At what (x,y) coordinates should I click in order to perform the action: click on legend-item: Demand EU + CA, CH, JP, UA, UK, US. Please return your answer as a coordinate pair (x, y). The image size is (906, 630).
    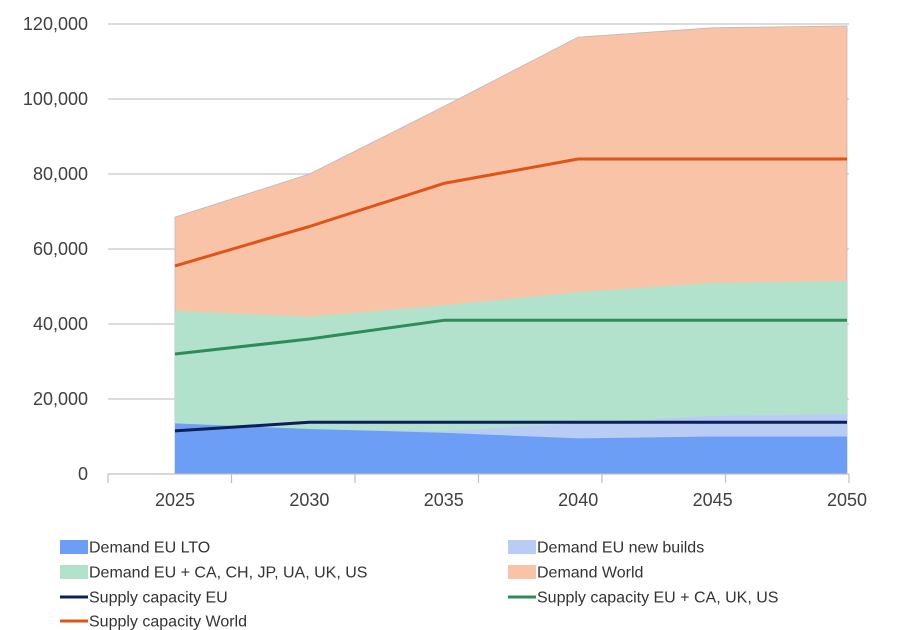
    Looking at the image, I should click on (213, 573).